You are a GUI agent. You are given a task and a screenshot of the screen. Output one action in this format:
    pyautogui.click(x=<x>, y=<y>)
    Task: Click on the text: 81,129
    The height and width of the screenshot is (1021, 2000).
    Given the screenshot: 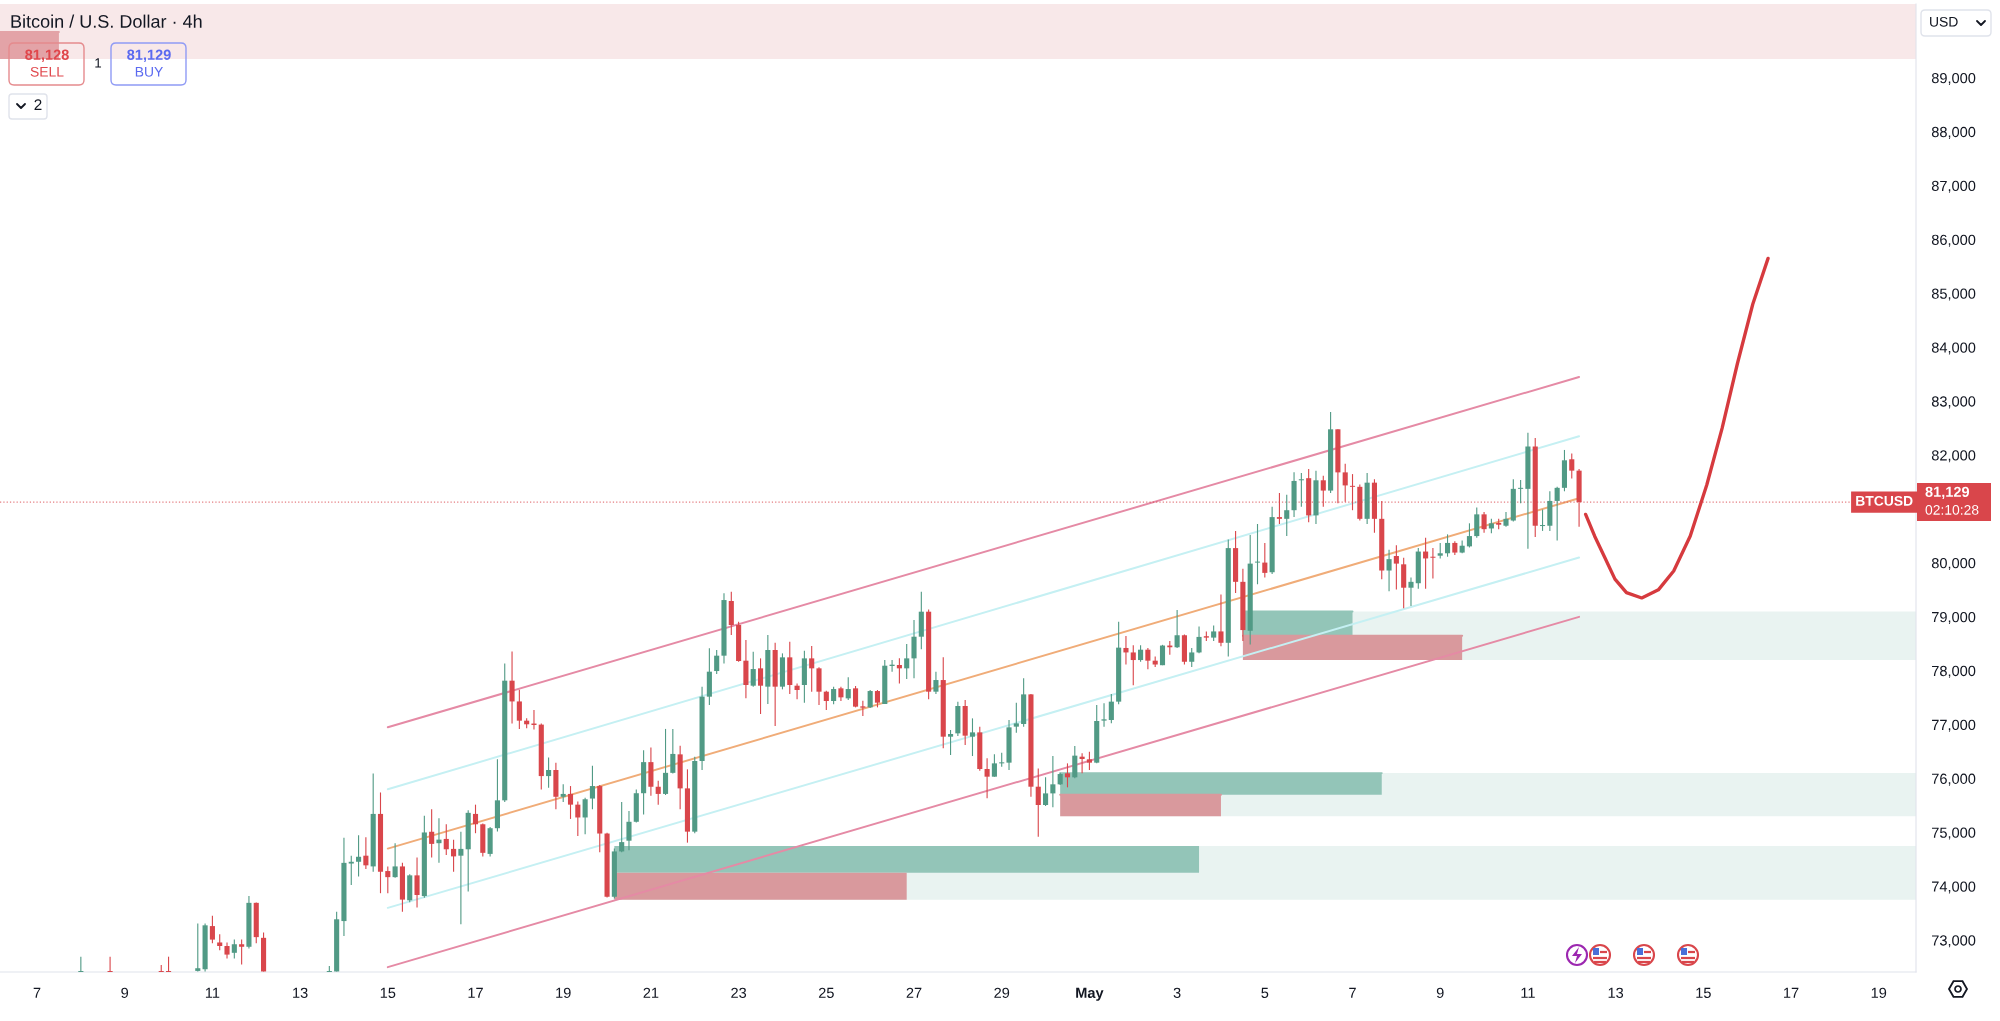 What is the action you would take?
    pyautogui.click(x=1947, y=493)
    